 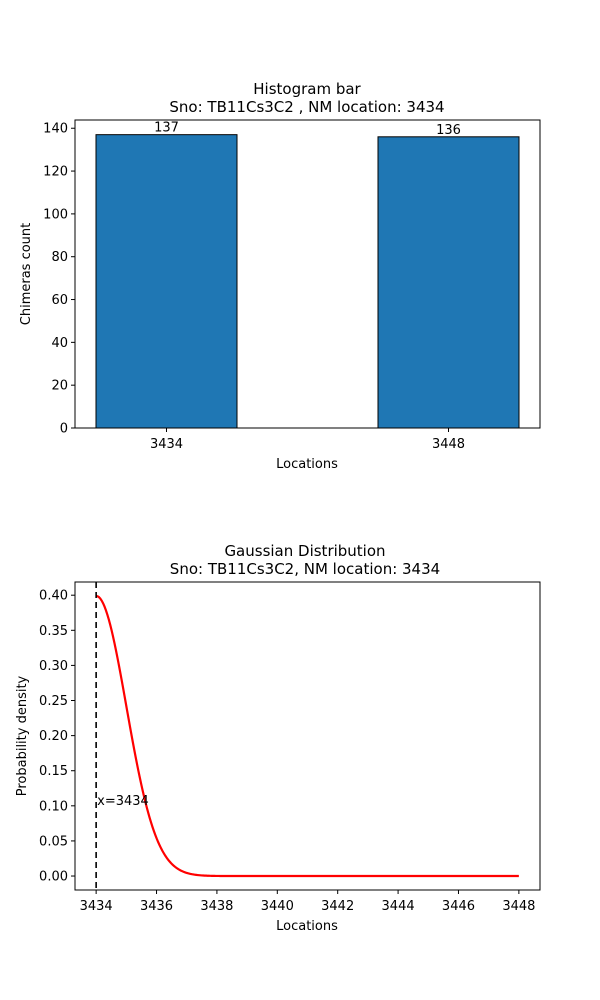 I want to click on histogram-data-labels: 137 136, so click(x=307, y=129).